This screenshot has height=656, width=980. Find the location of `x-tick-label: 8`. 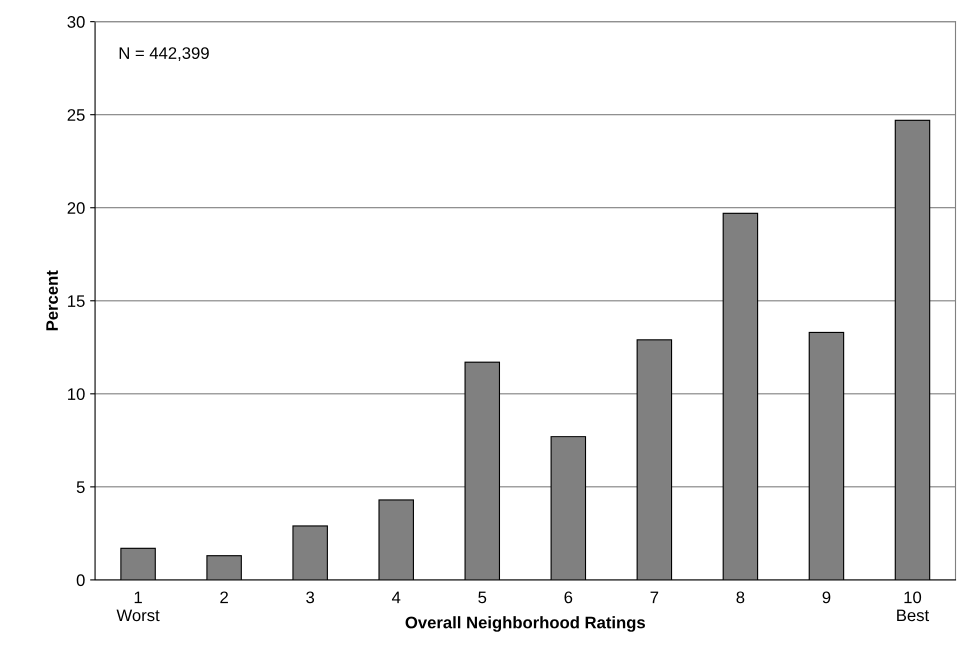

x-tick-label: 8 is located at coordinates (740, 597).